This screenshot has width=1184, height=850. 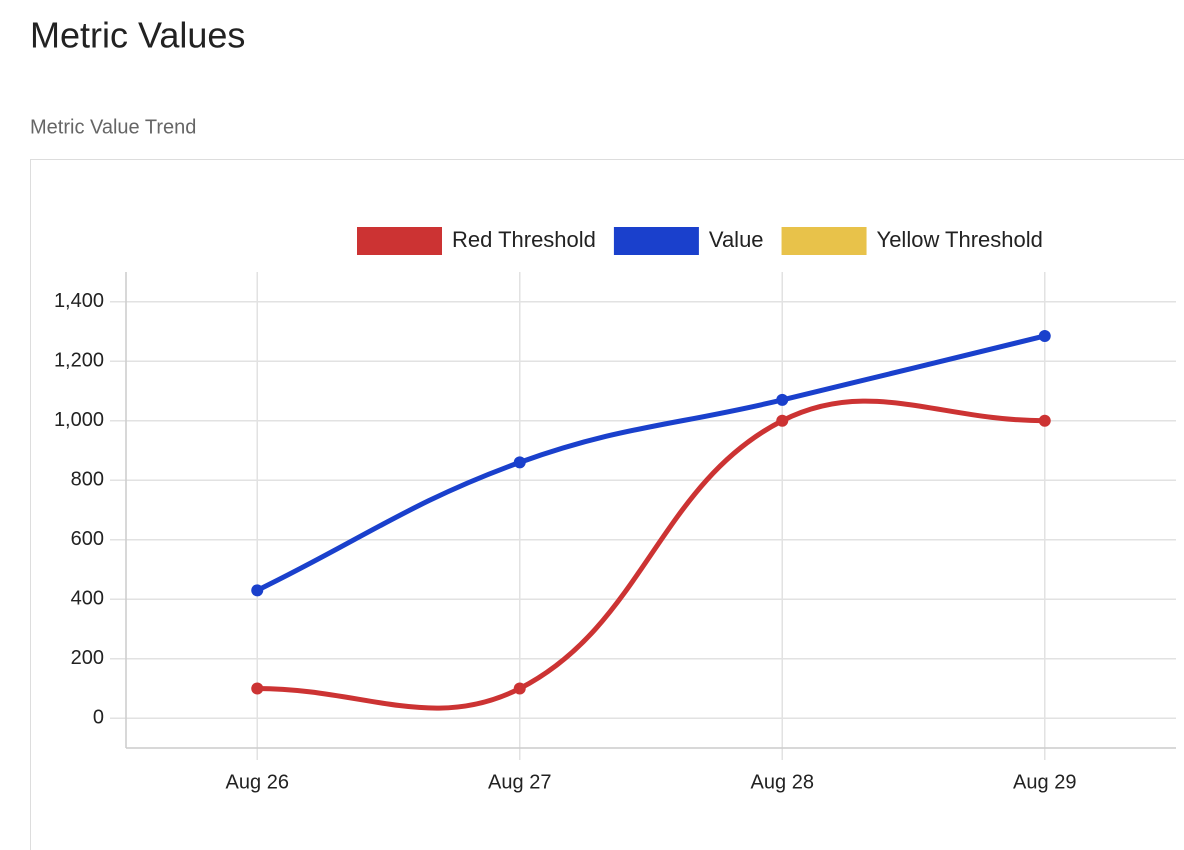 I want to click on legend-label: Red Threshold, so click(x=524, y=239).